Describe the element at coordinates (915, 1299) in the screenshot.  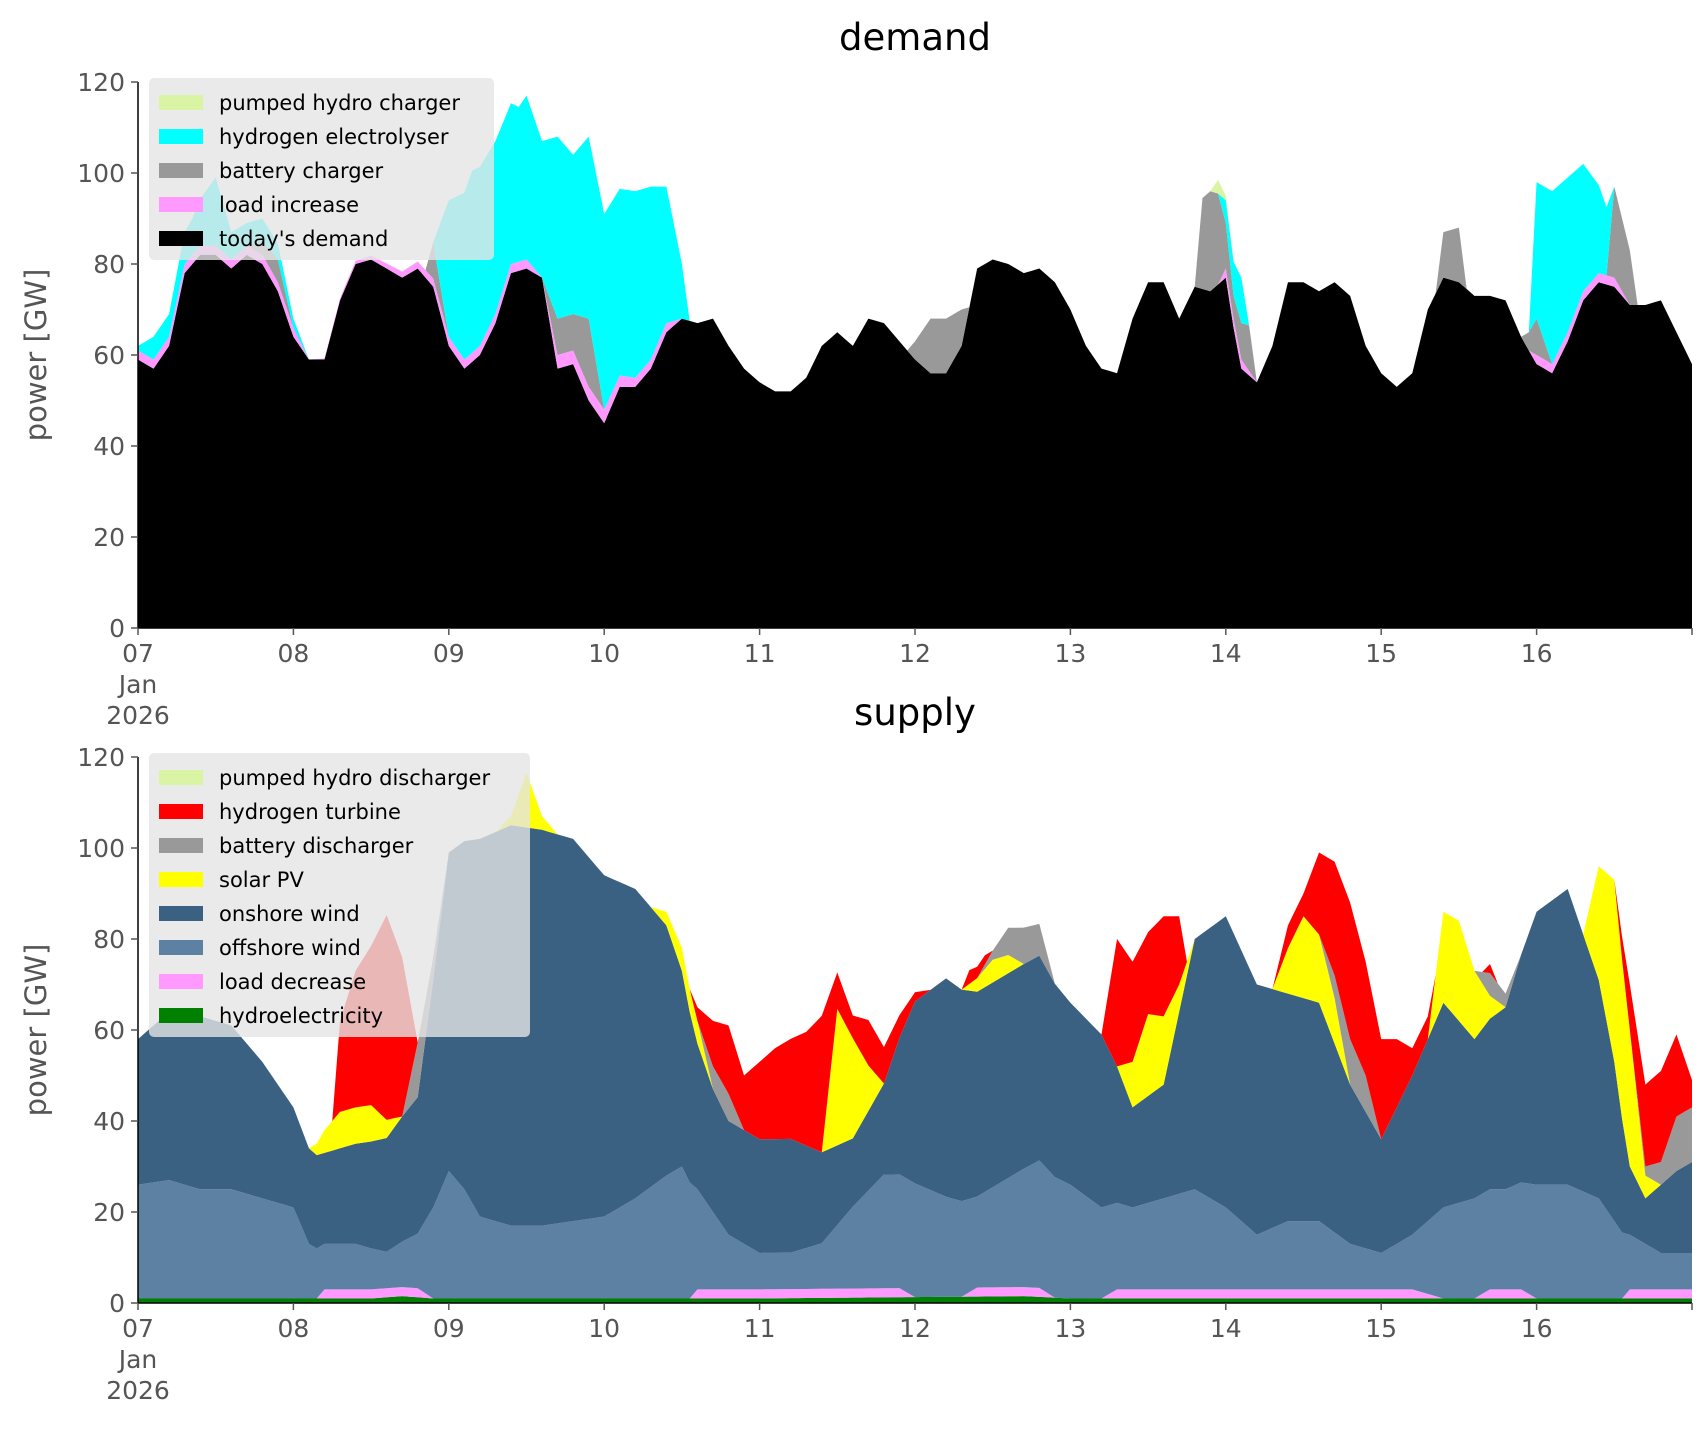
I see `area-hydroelectricity` at that location.